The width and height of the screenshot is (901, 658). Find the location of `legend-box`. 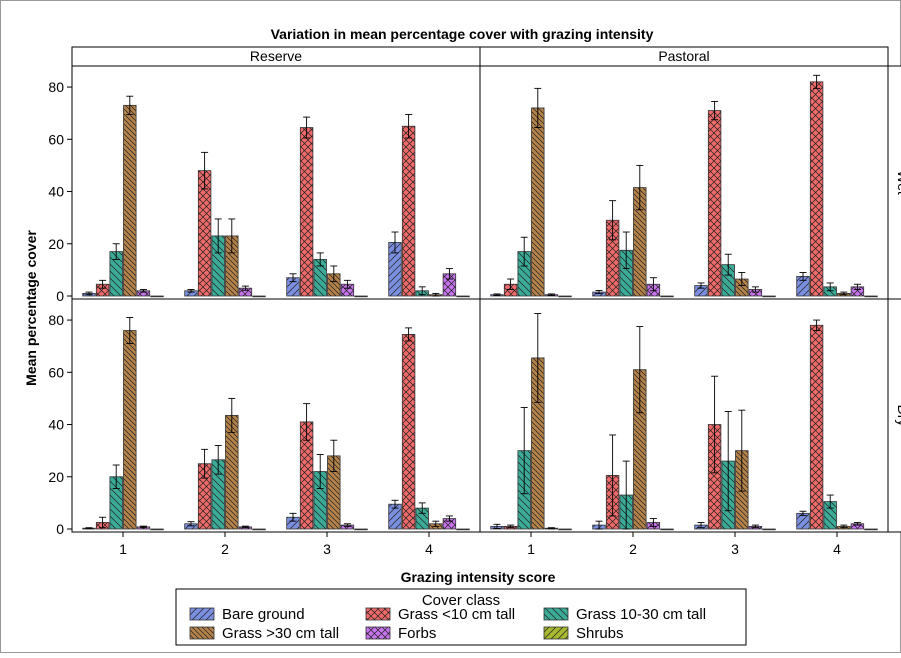

legend-box is located at coordinates (461, 617).